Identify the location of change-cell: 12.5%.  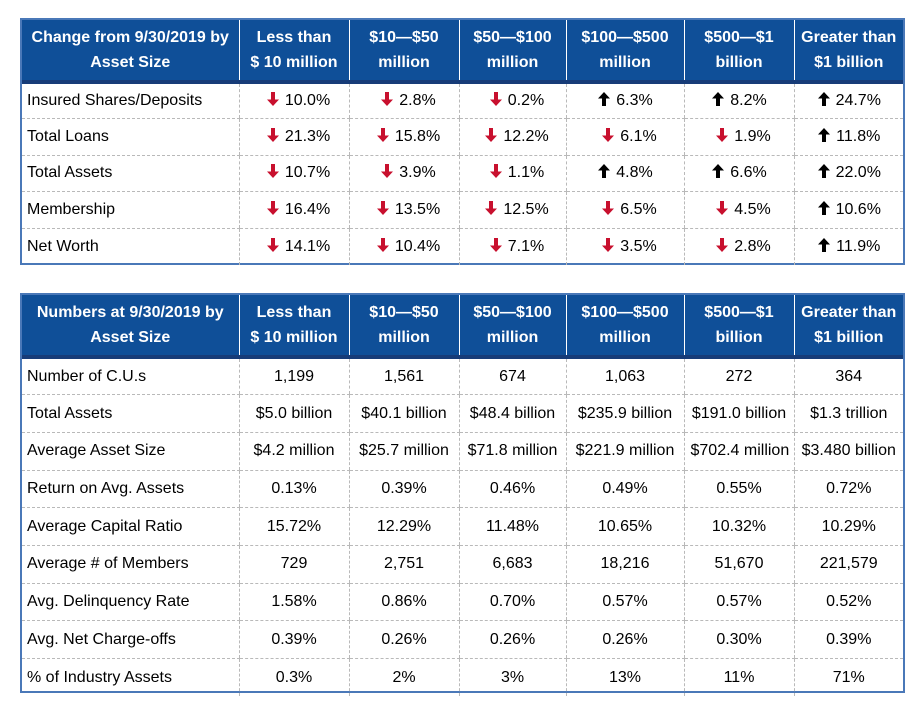
(512, 210).